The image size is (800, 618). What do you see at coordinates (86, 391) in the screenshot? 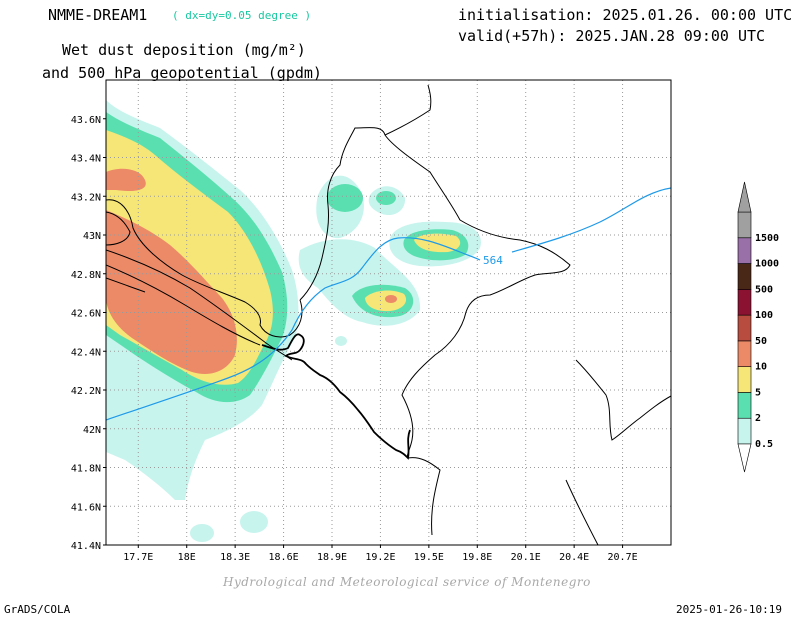
I see `lat-tick-label: 42.2N` at bounding box center [86, 391].